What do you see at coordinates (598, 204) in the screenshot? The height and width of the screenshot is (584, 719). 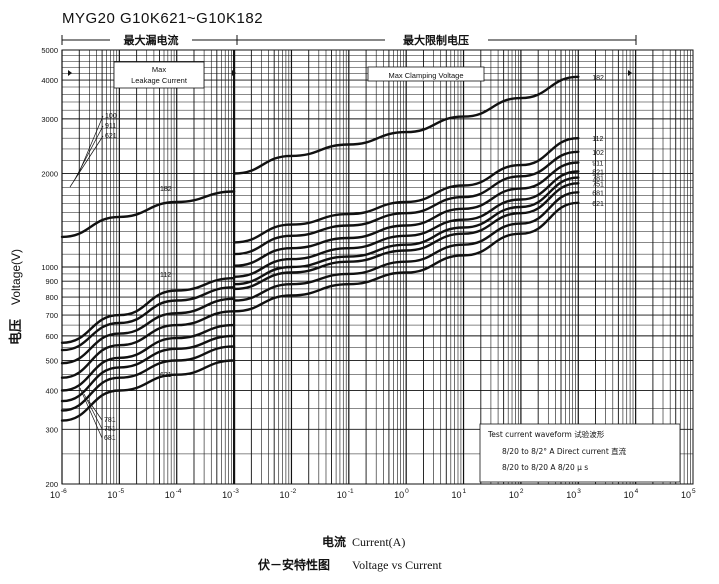 I see `series-label-right: 621` at bounding box center [598, 204].